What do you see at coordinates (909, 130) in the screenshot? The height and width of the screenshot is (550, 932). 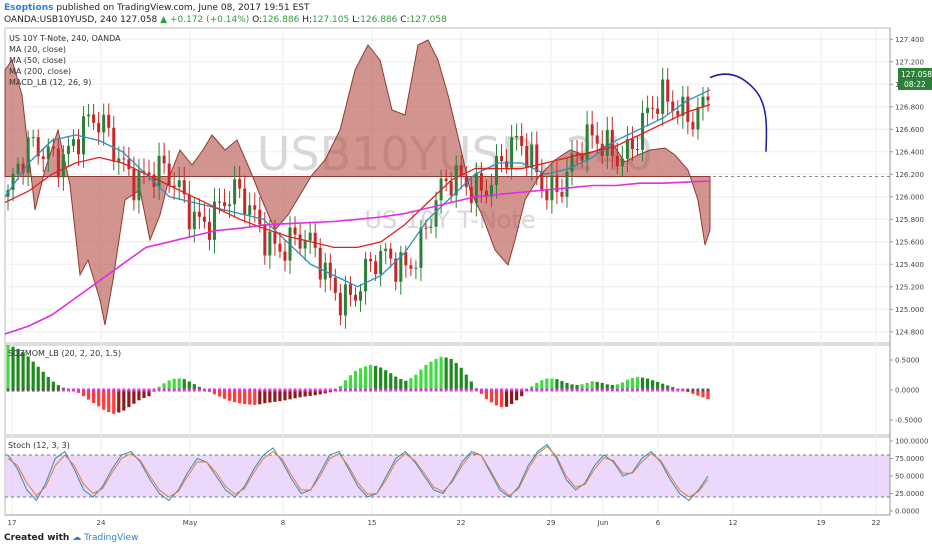 I see `y-tick-label: 126.600` at bounding box center [909, 130].